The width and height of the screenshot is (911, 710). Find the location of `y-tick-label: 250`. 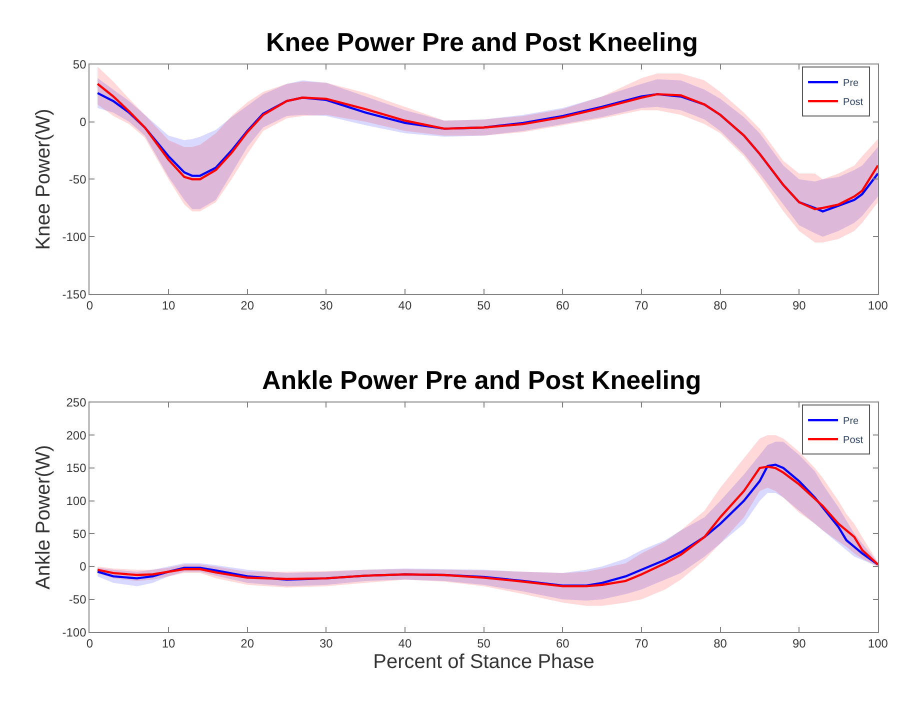

y-tick-label: 250 is located at coordinates (76, 403).